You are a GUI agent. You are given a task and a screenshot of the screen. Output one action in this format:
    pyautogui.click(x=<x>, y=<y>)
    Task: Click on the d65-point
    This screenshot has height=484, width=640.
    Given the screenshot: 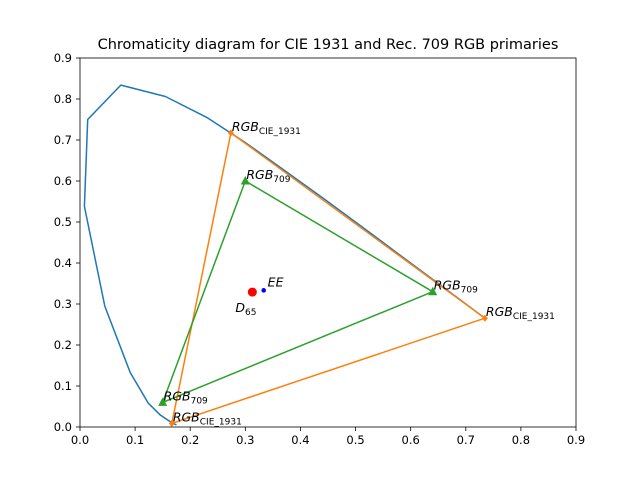 What is the action you would take?
    pyautogui.click(x=252, y=292)
    